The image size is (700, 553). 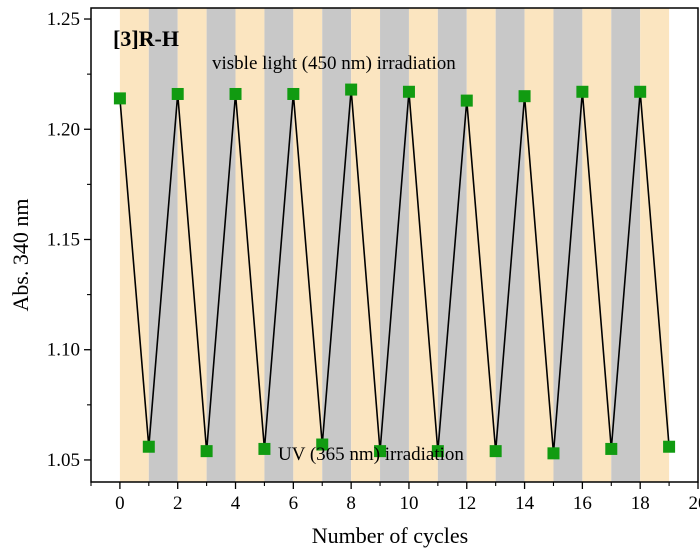 I want to click on y-axis-label: Abs. 340 nm, so click(x=20, y=254).